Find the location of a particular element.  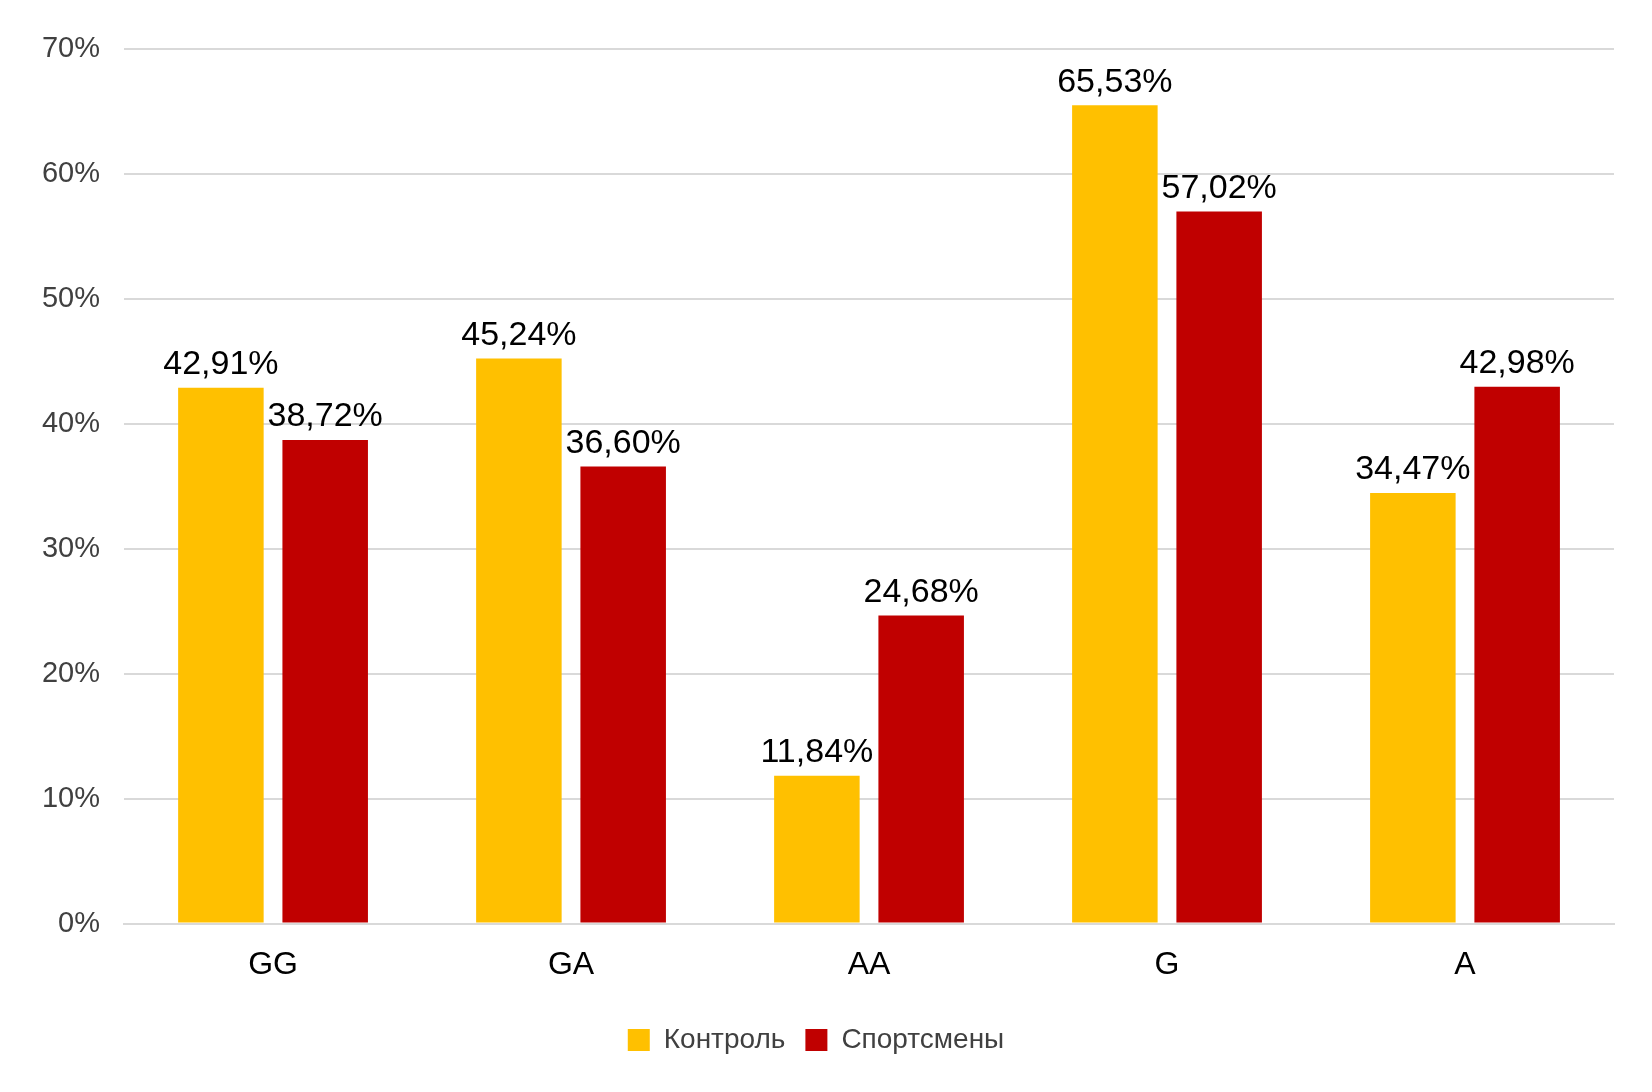

data-label: 42,91% is located at coordinates (221, 362).